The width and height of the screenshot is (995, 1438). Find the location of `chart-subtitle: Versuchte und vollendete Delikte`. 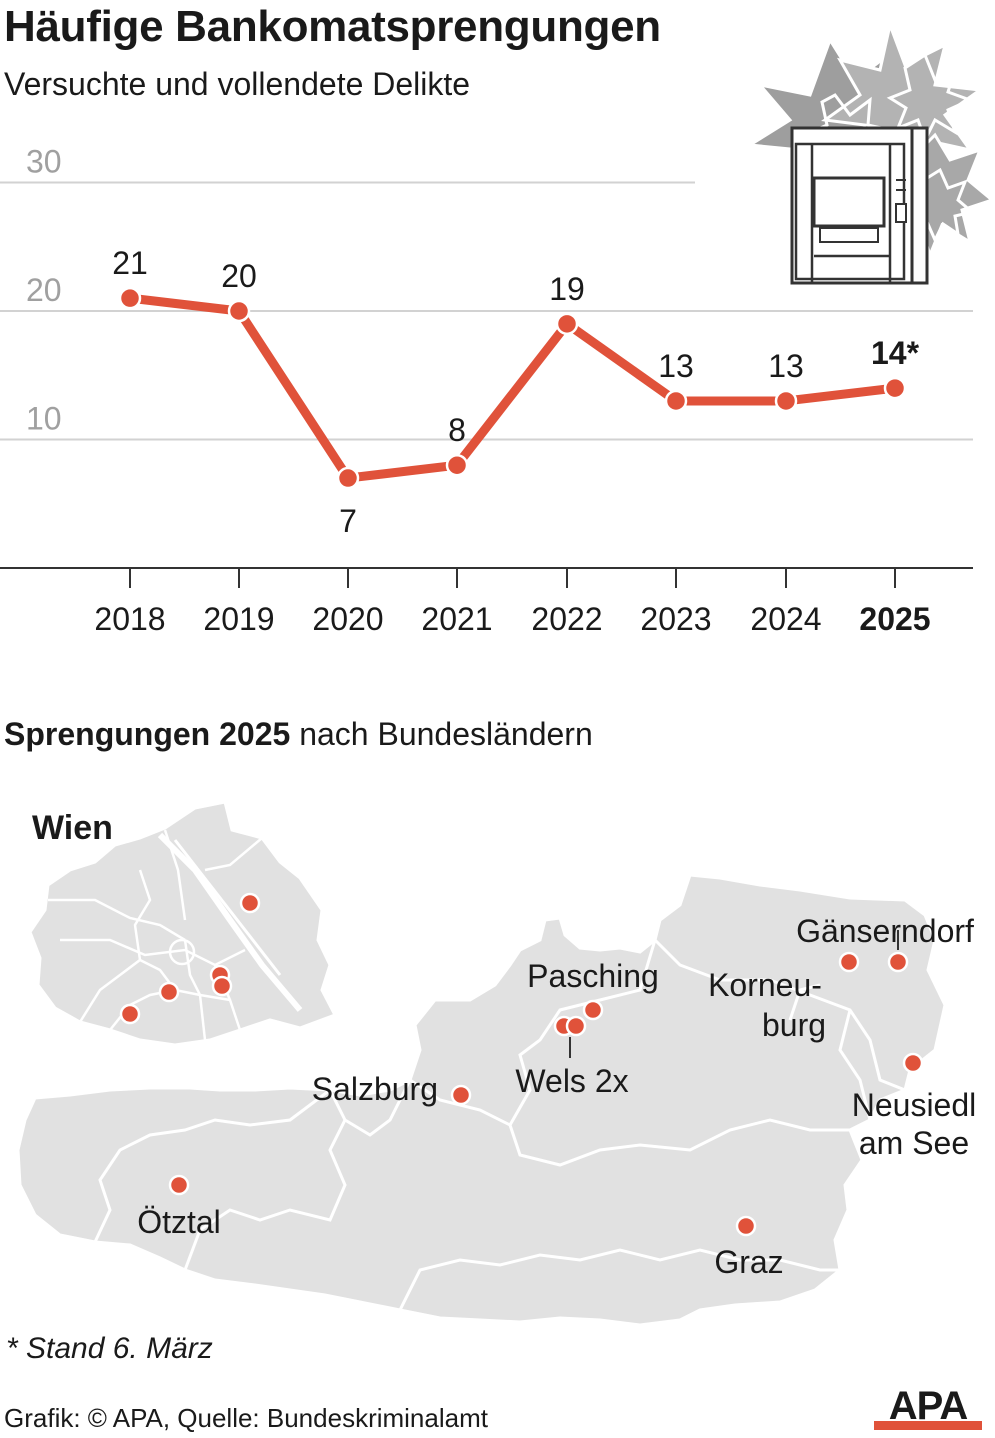

chart-subtitle: Versuchte und vollendete Delikte is located at coordinates (237, 84).